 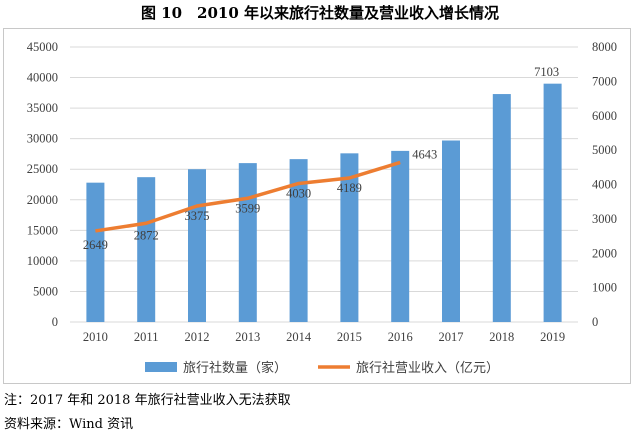 I want to click on revenue-line, so click(x=248, y=196).